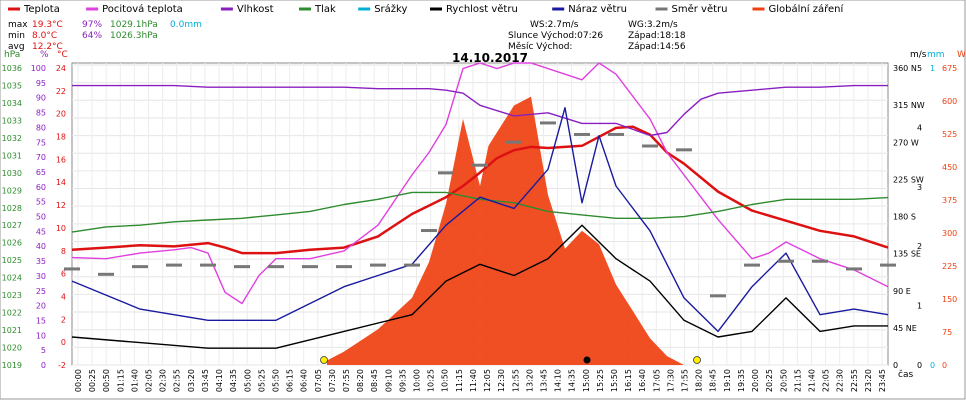 This screenshot has width=966, height=404. Describe the element at coordinates (480, 212) in the screenshot. I see `series-line` at that location.